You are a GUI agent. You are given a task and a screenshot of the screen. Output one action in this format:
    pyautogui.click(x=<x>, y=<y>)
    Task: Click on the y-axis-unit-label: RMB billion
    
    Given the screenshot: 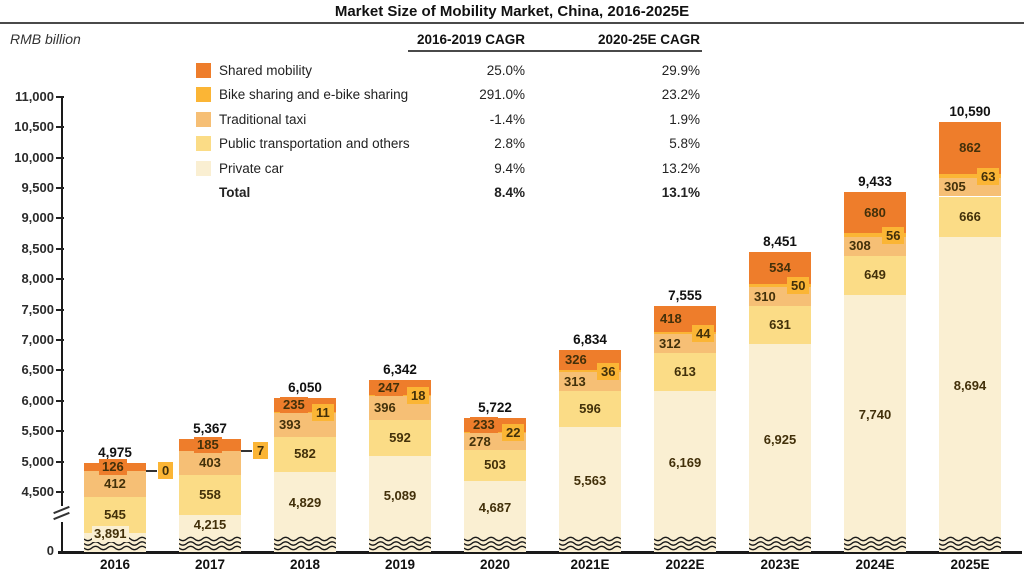 What is the action you would take?
    pyautogui.click(x=45, y=39)
    